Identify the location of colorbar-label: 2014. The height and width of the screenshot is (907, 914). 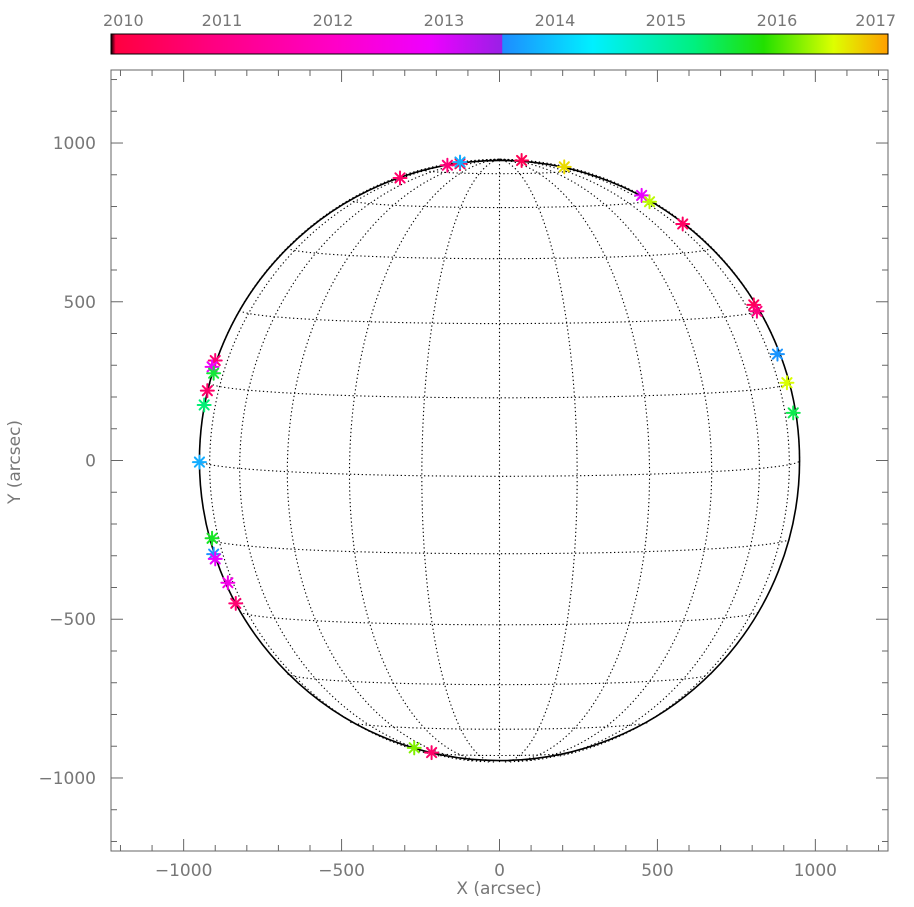
(555, 20).